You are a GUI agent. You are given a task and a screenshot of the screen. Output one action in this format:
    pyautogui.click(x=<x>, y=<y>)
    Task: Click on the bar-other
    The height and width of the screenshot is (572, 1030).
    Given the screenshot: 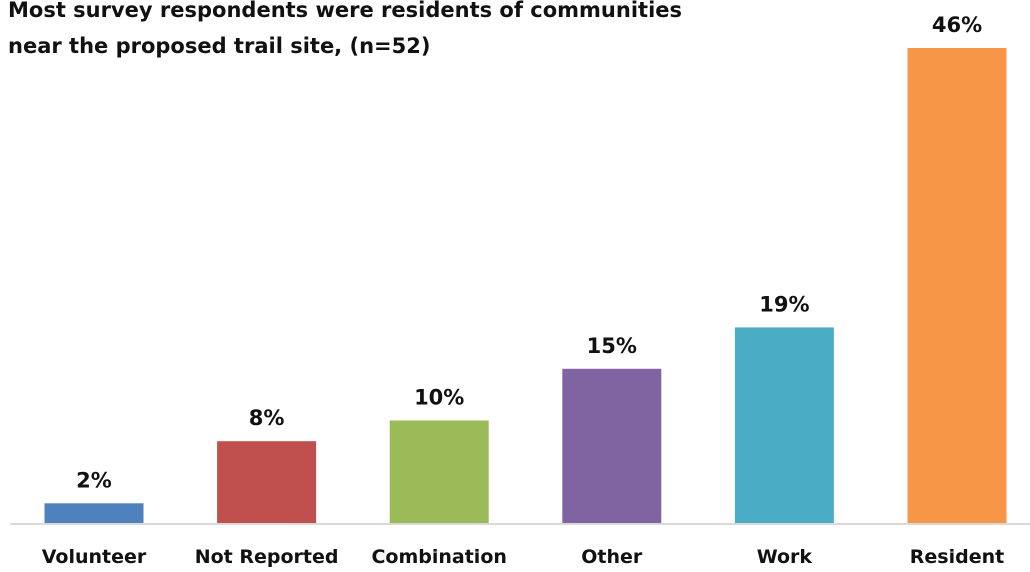 What is the action you would take?
    pyautogui.click(x=612, y=446)
    